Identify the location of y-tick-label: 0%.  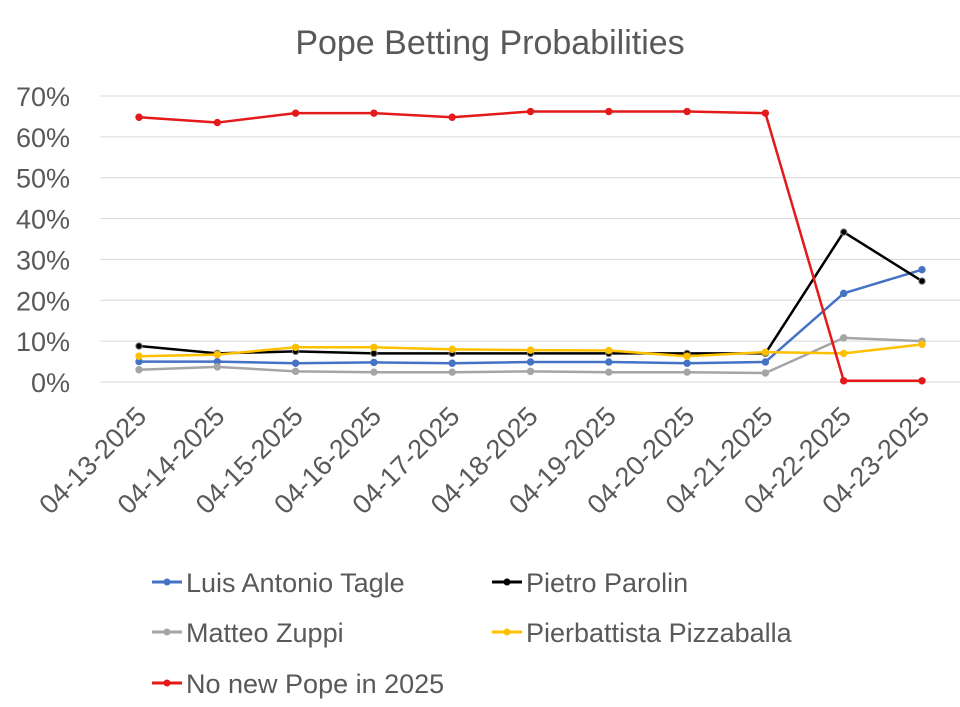
(50, 383).